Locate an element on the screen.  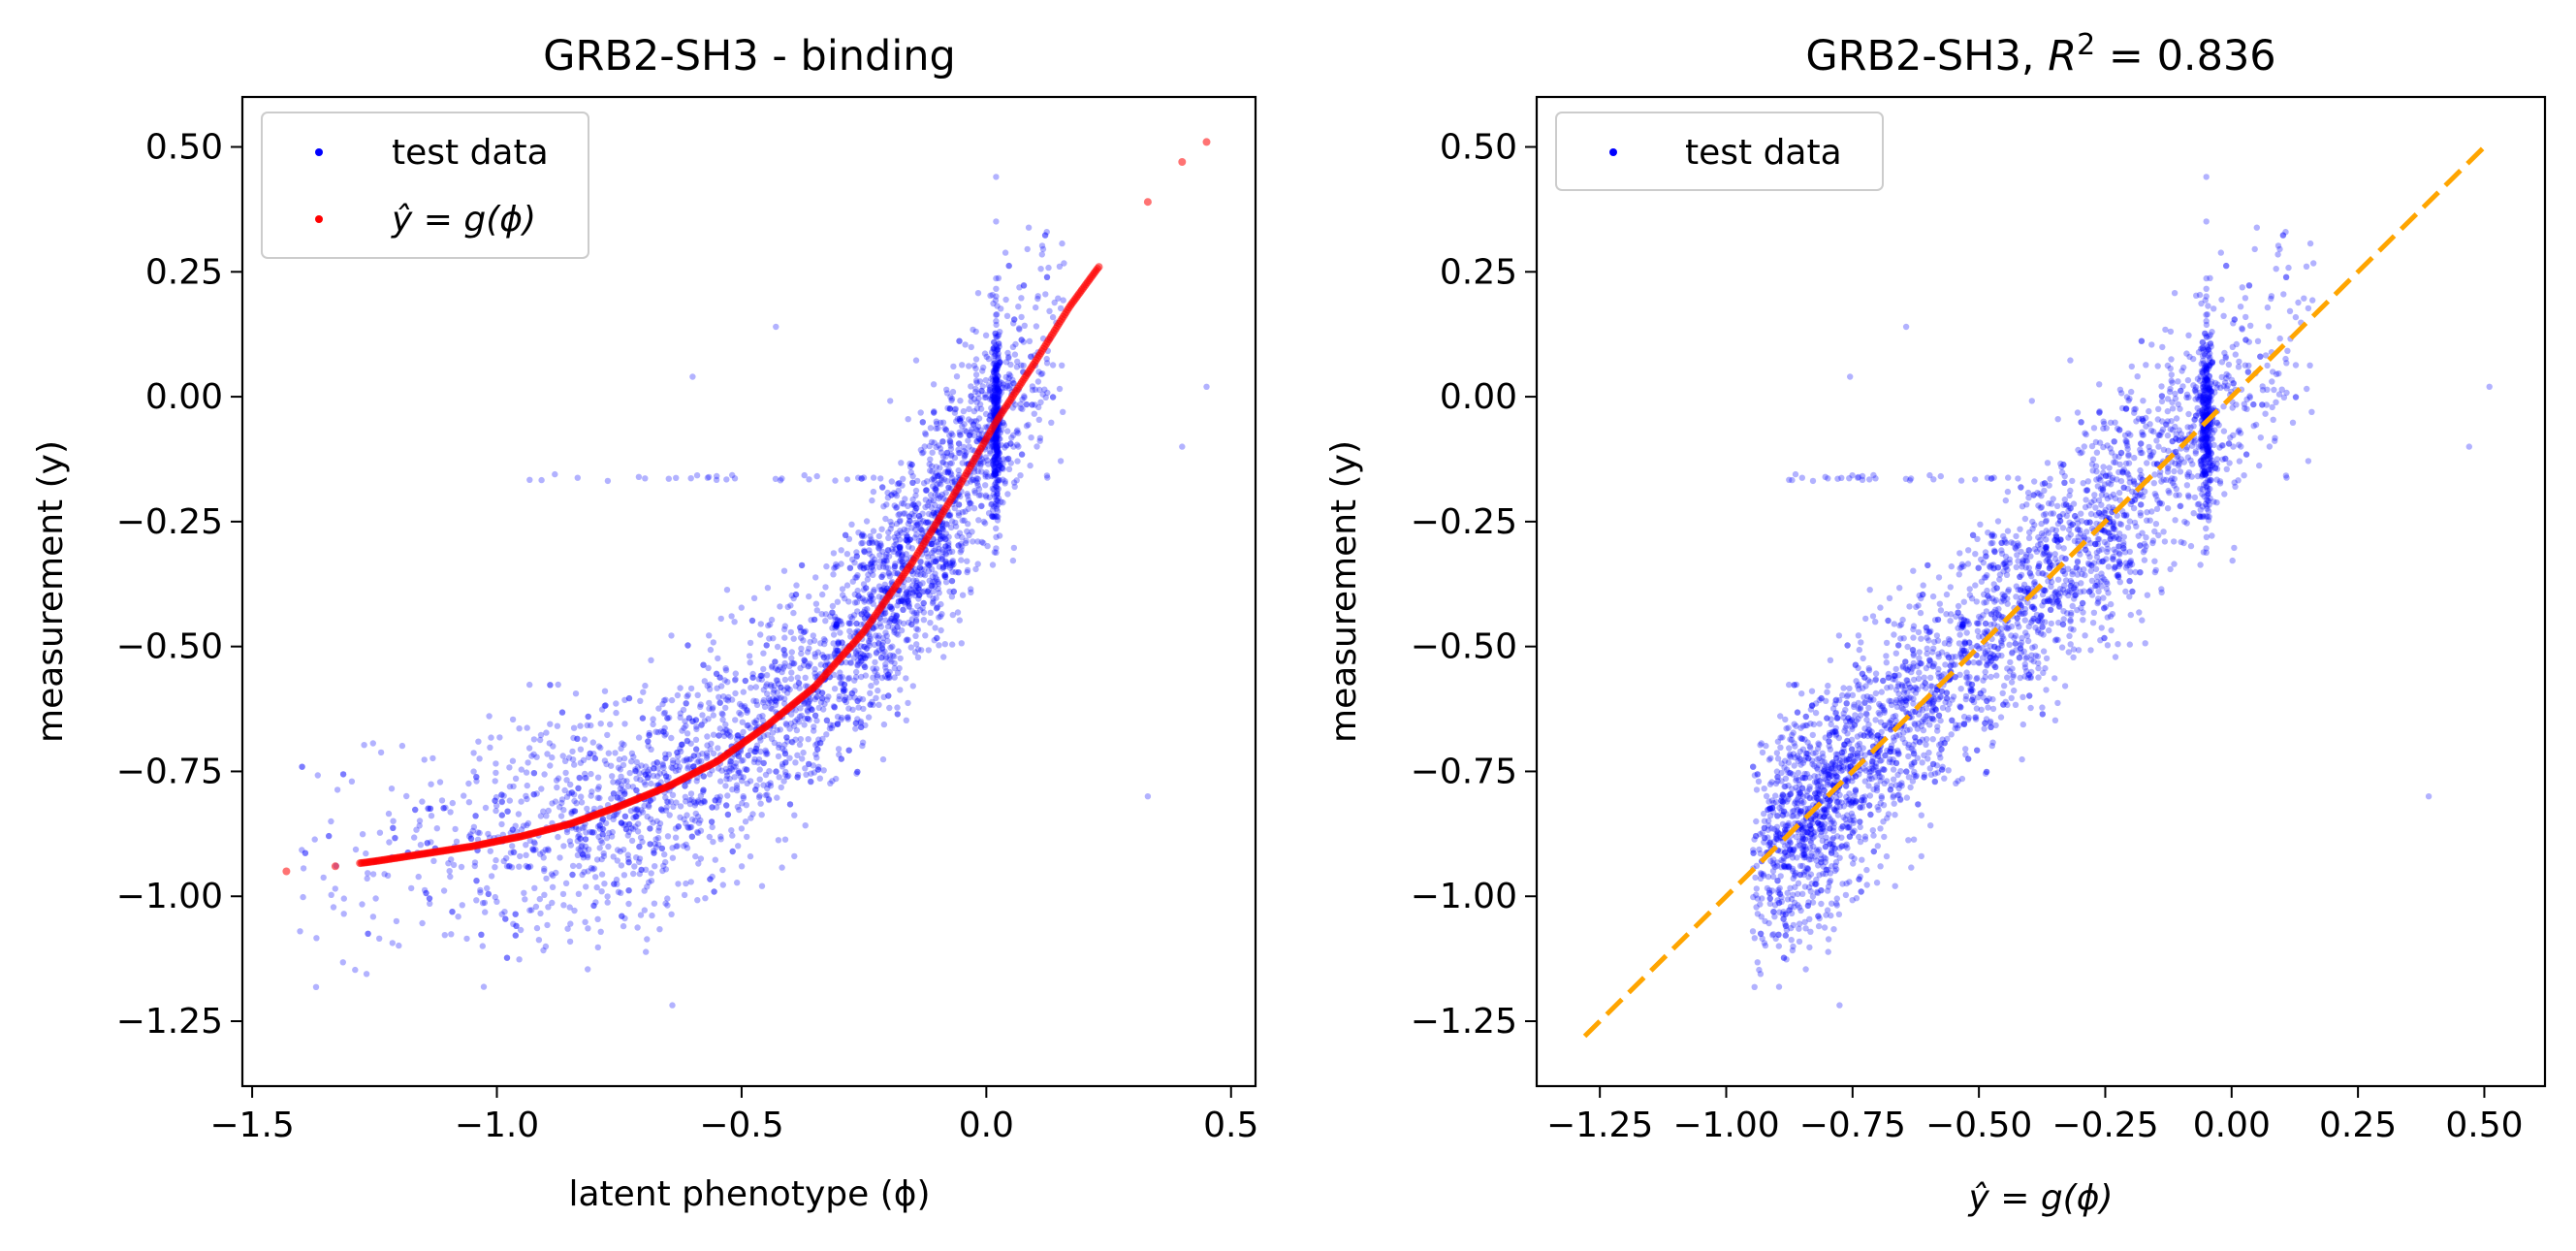
left-legend-label-fit: ŷ = g(ϕ) is located at coordinates (464, 220).